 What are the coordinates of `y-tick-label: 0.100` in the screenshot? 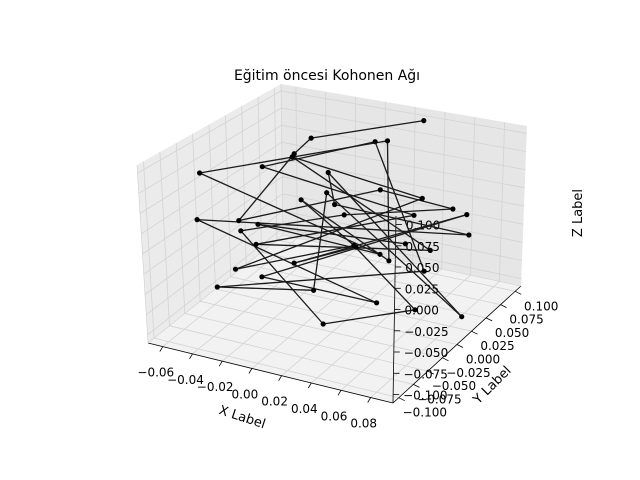 It's located at (541, 306).